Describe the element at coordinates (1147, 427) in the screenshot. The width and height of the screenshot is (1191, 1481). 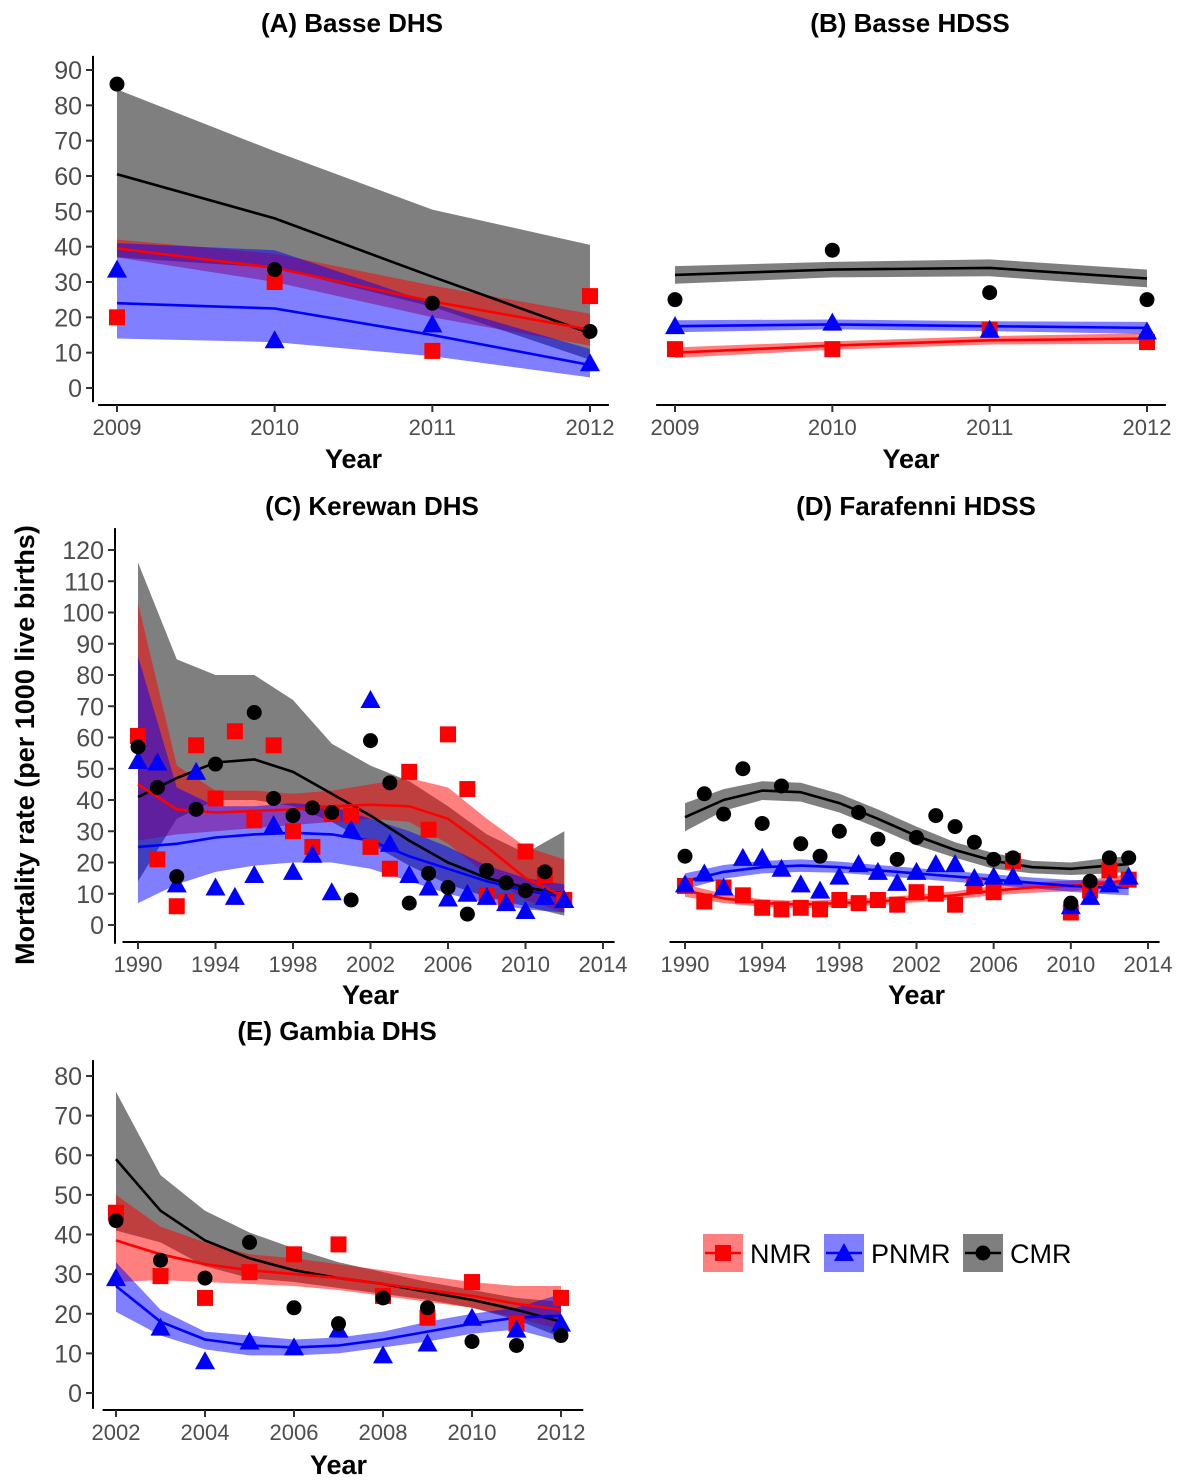
I see `x-tick-label: 2012` at that location.